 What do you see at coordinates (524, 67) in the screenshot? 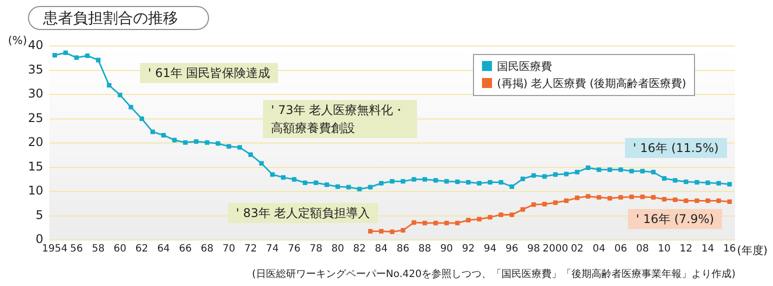
I see `legend-label: 国民医療費` at bounding box center [524, 67].